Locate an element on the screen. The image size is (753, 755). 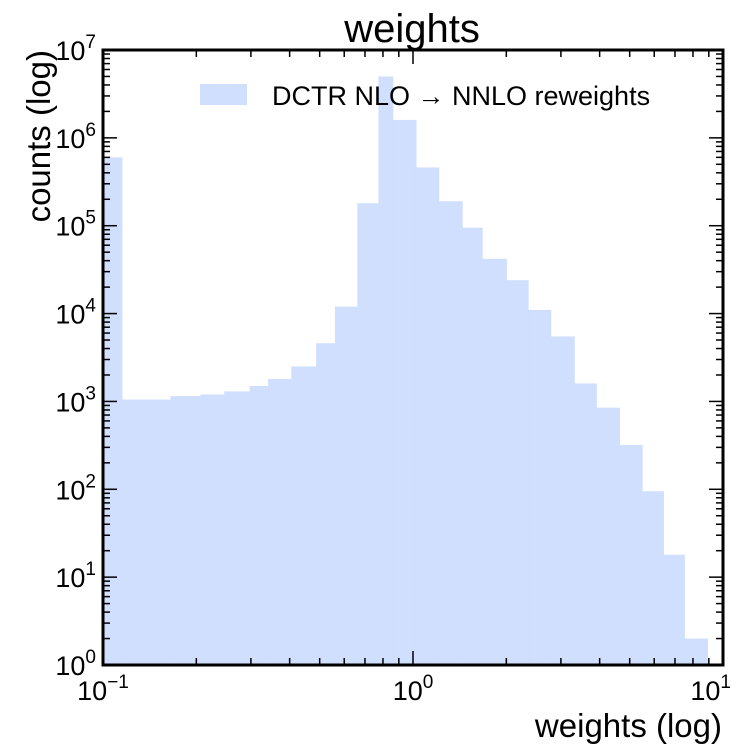
chart-title: weights is located at coordinates (411, 29).